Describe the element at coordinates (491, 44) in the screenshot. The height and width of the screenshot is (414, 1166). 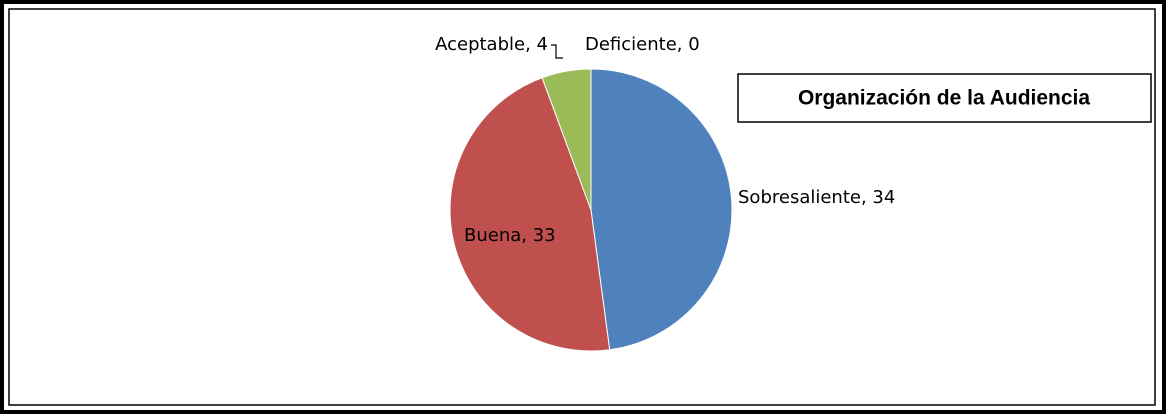
I see `data-label: Aceptable, 4` at that location.